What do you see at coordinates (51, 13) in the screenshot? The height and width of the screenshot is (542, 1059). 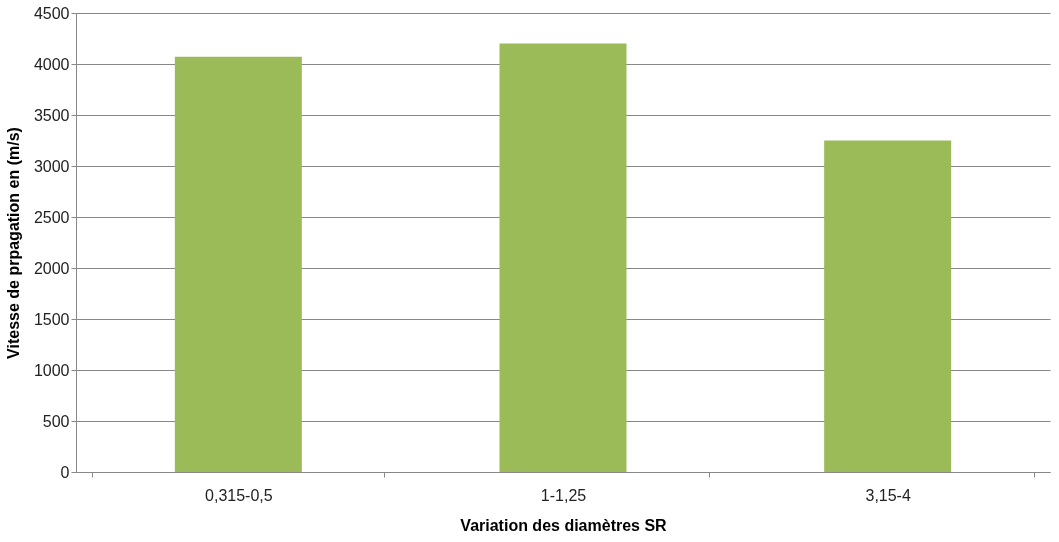 I see `y-tick-label: 4500` at bounding box center [51, 13].